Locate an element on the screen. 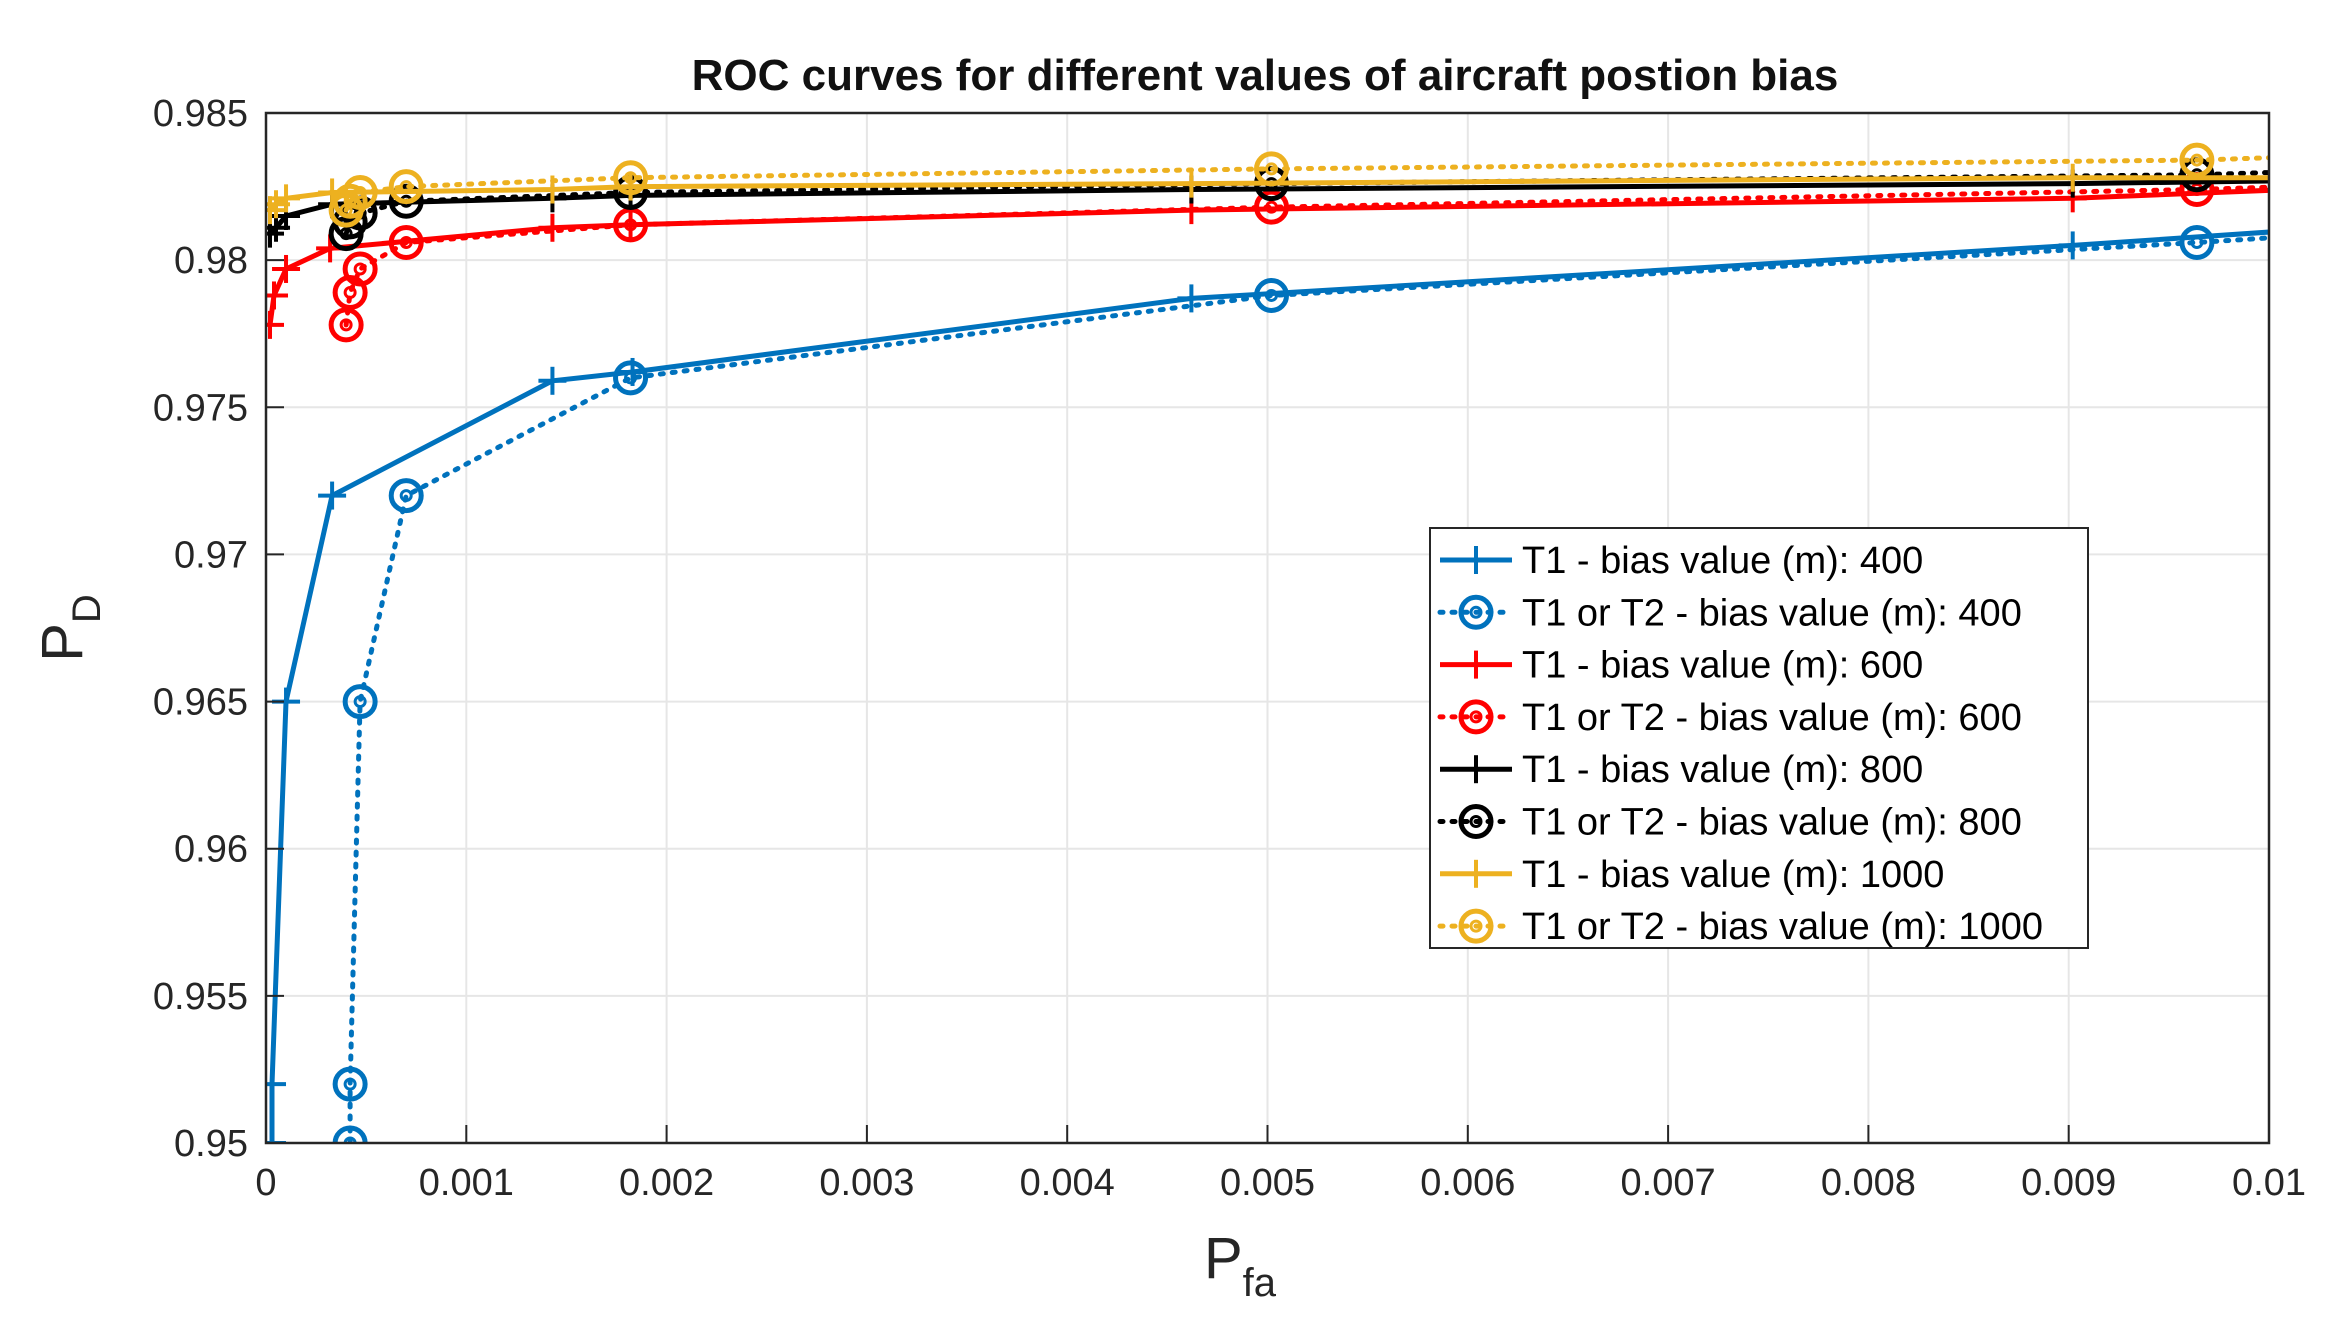  legend-box is located at coordinates (1759, 738).